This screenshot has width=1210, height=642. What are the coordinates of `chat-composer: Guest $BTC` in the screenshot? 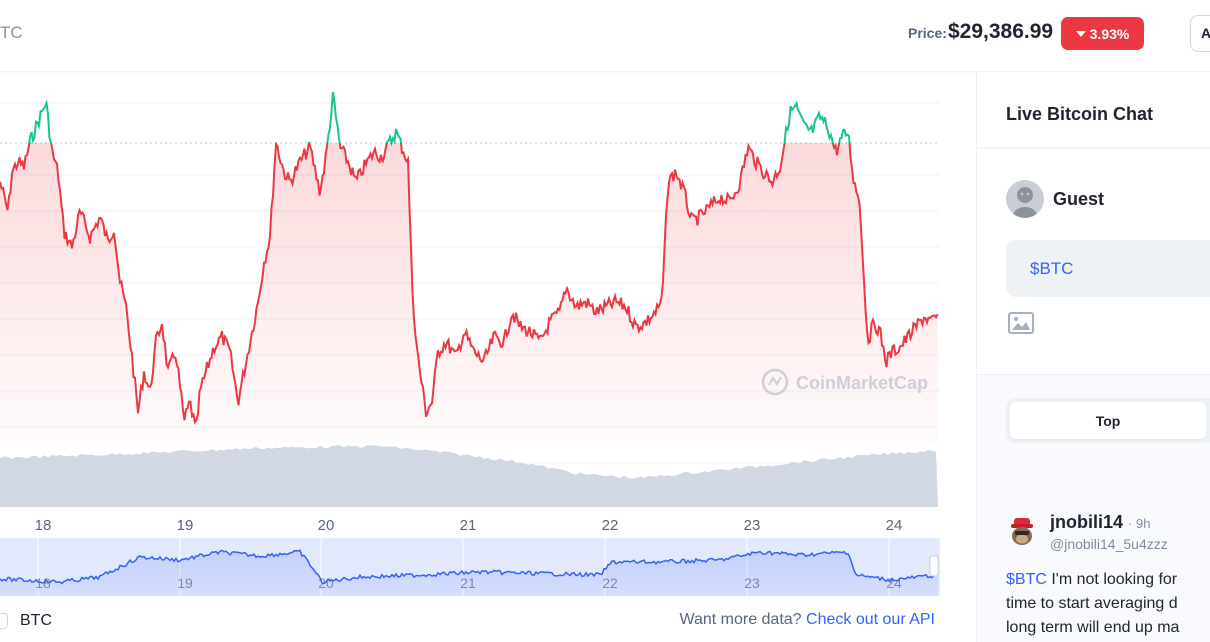 It's located at (1093, 262).